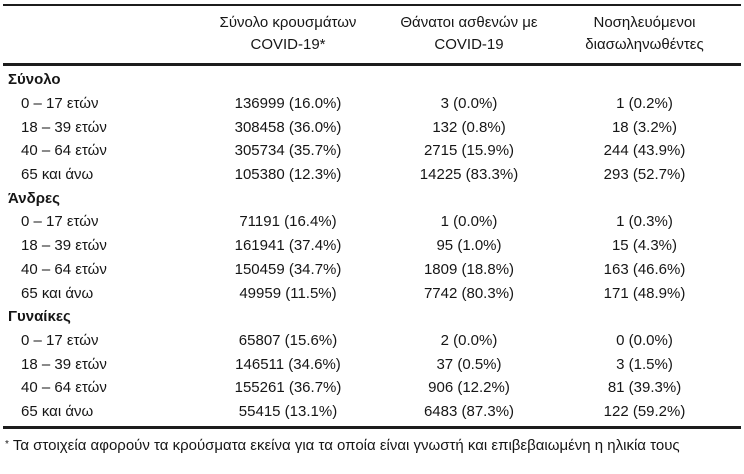 The image size is (744, 474). I want to click on section-header-row-men: Άνδρες, so click(372, 198).